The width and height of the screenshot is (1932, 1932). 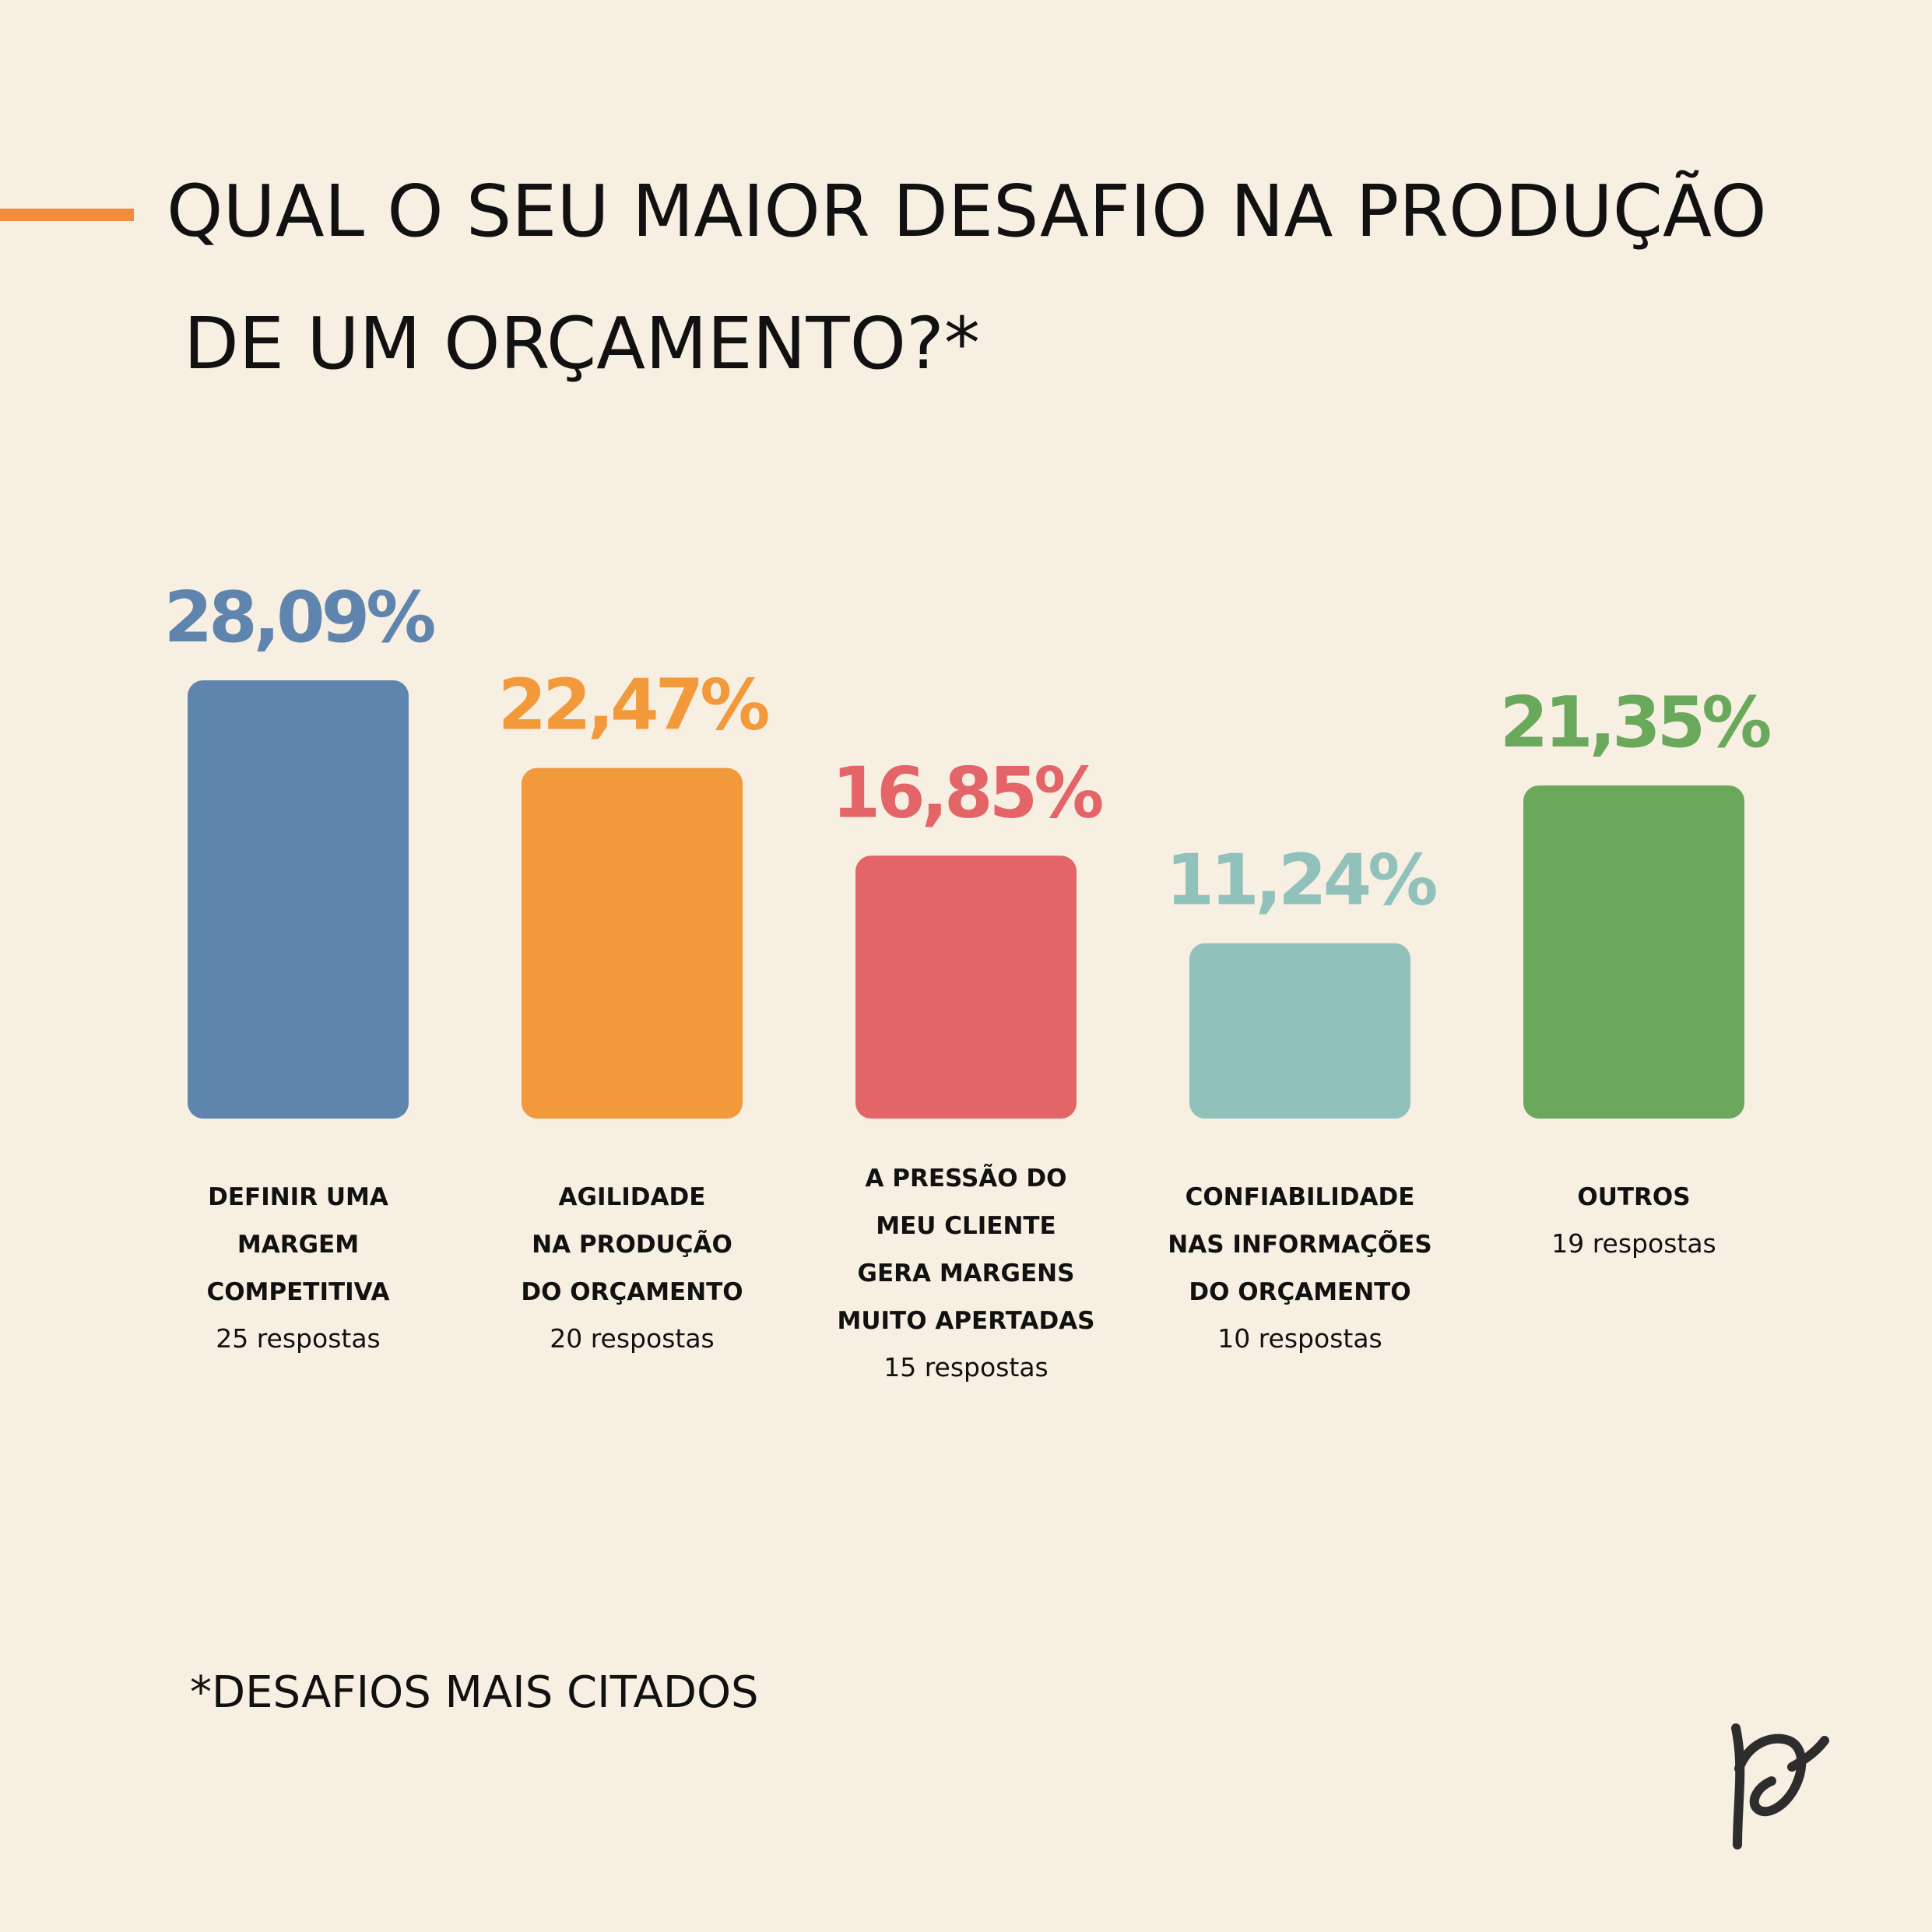 I want to click on category-label-2-line-1: AGILIDADE, so click(x=632, y=1197).